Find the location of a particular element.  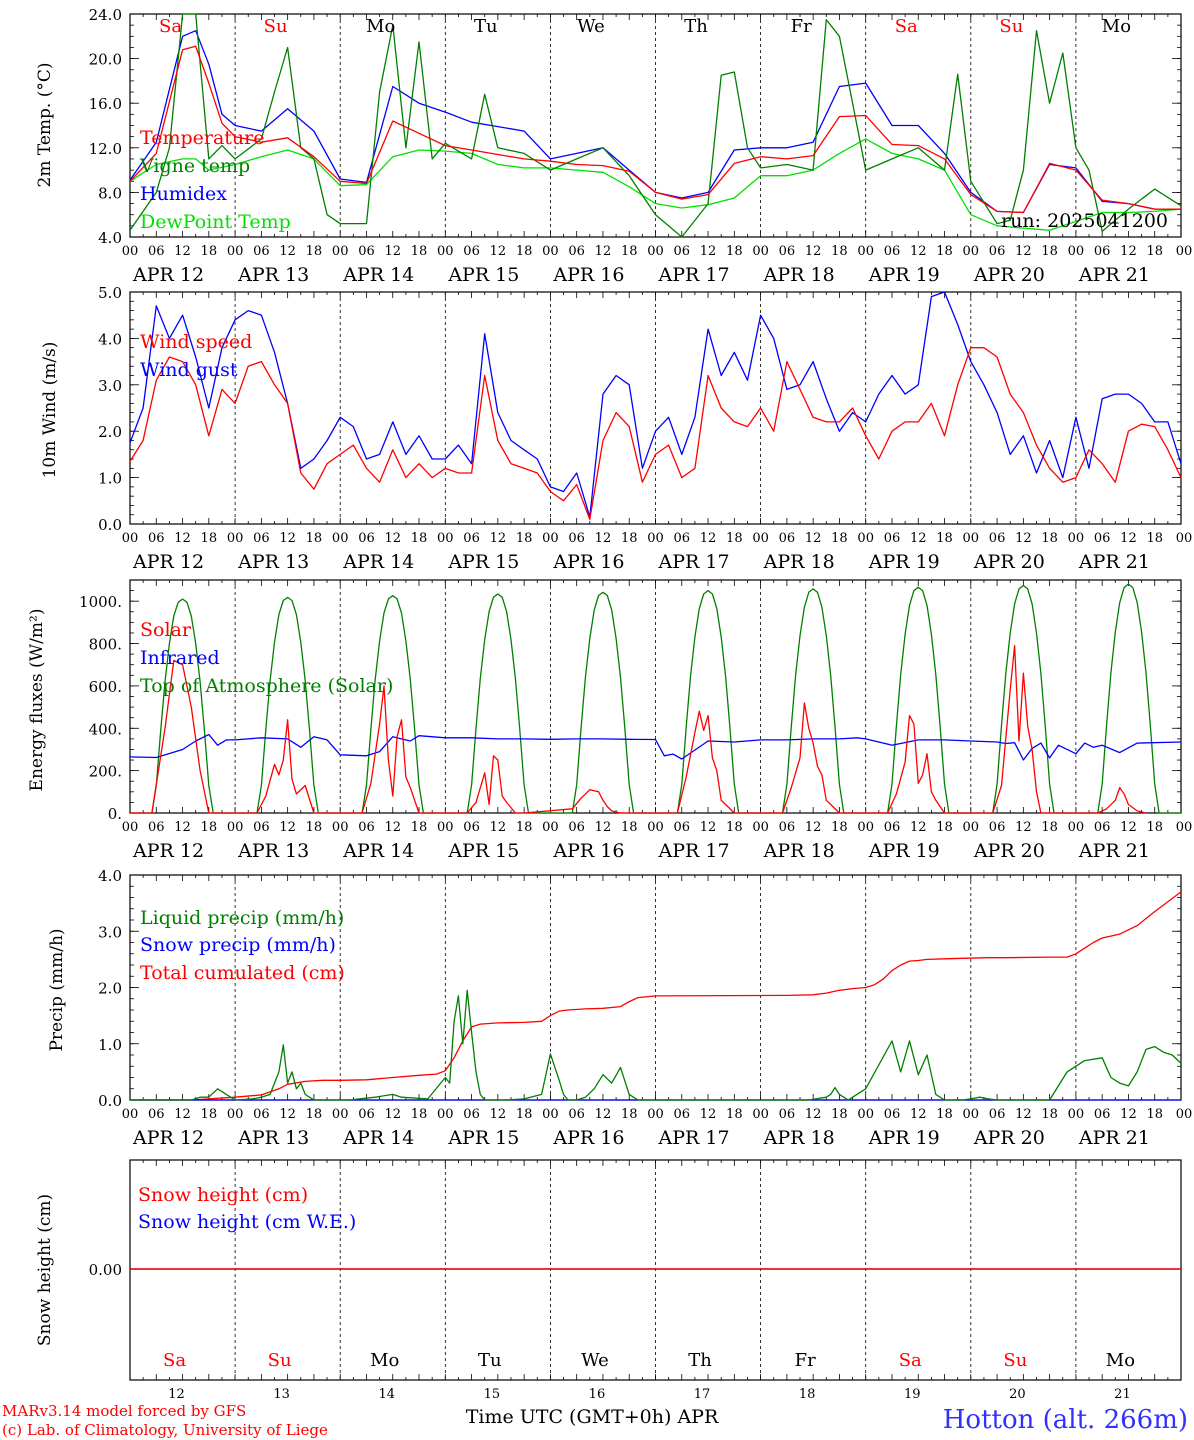

weekday-label: Mo is located at coordinates (1120, 1360).